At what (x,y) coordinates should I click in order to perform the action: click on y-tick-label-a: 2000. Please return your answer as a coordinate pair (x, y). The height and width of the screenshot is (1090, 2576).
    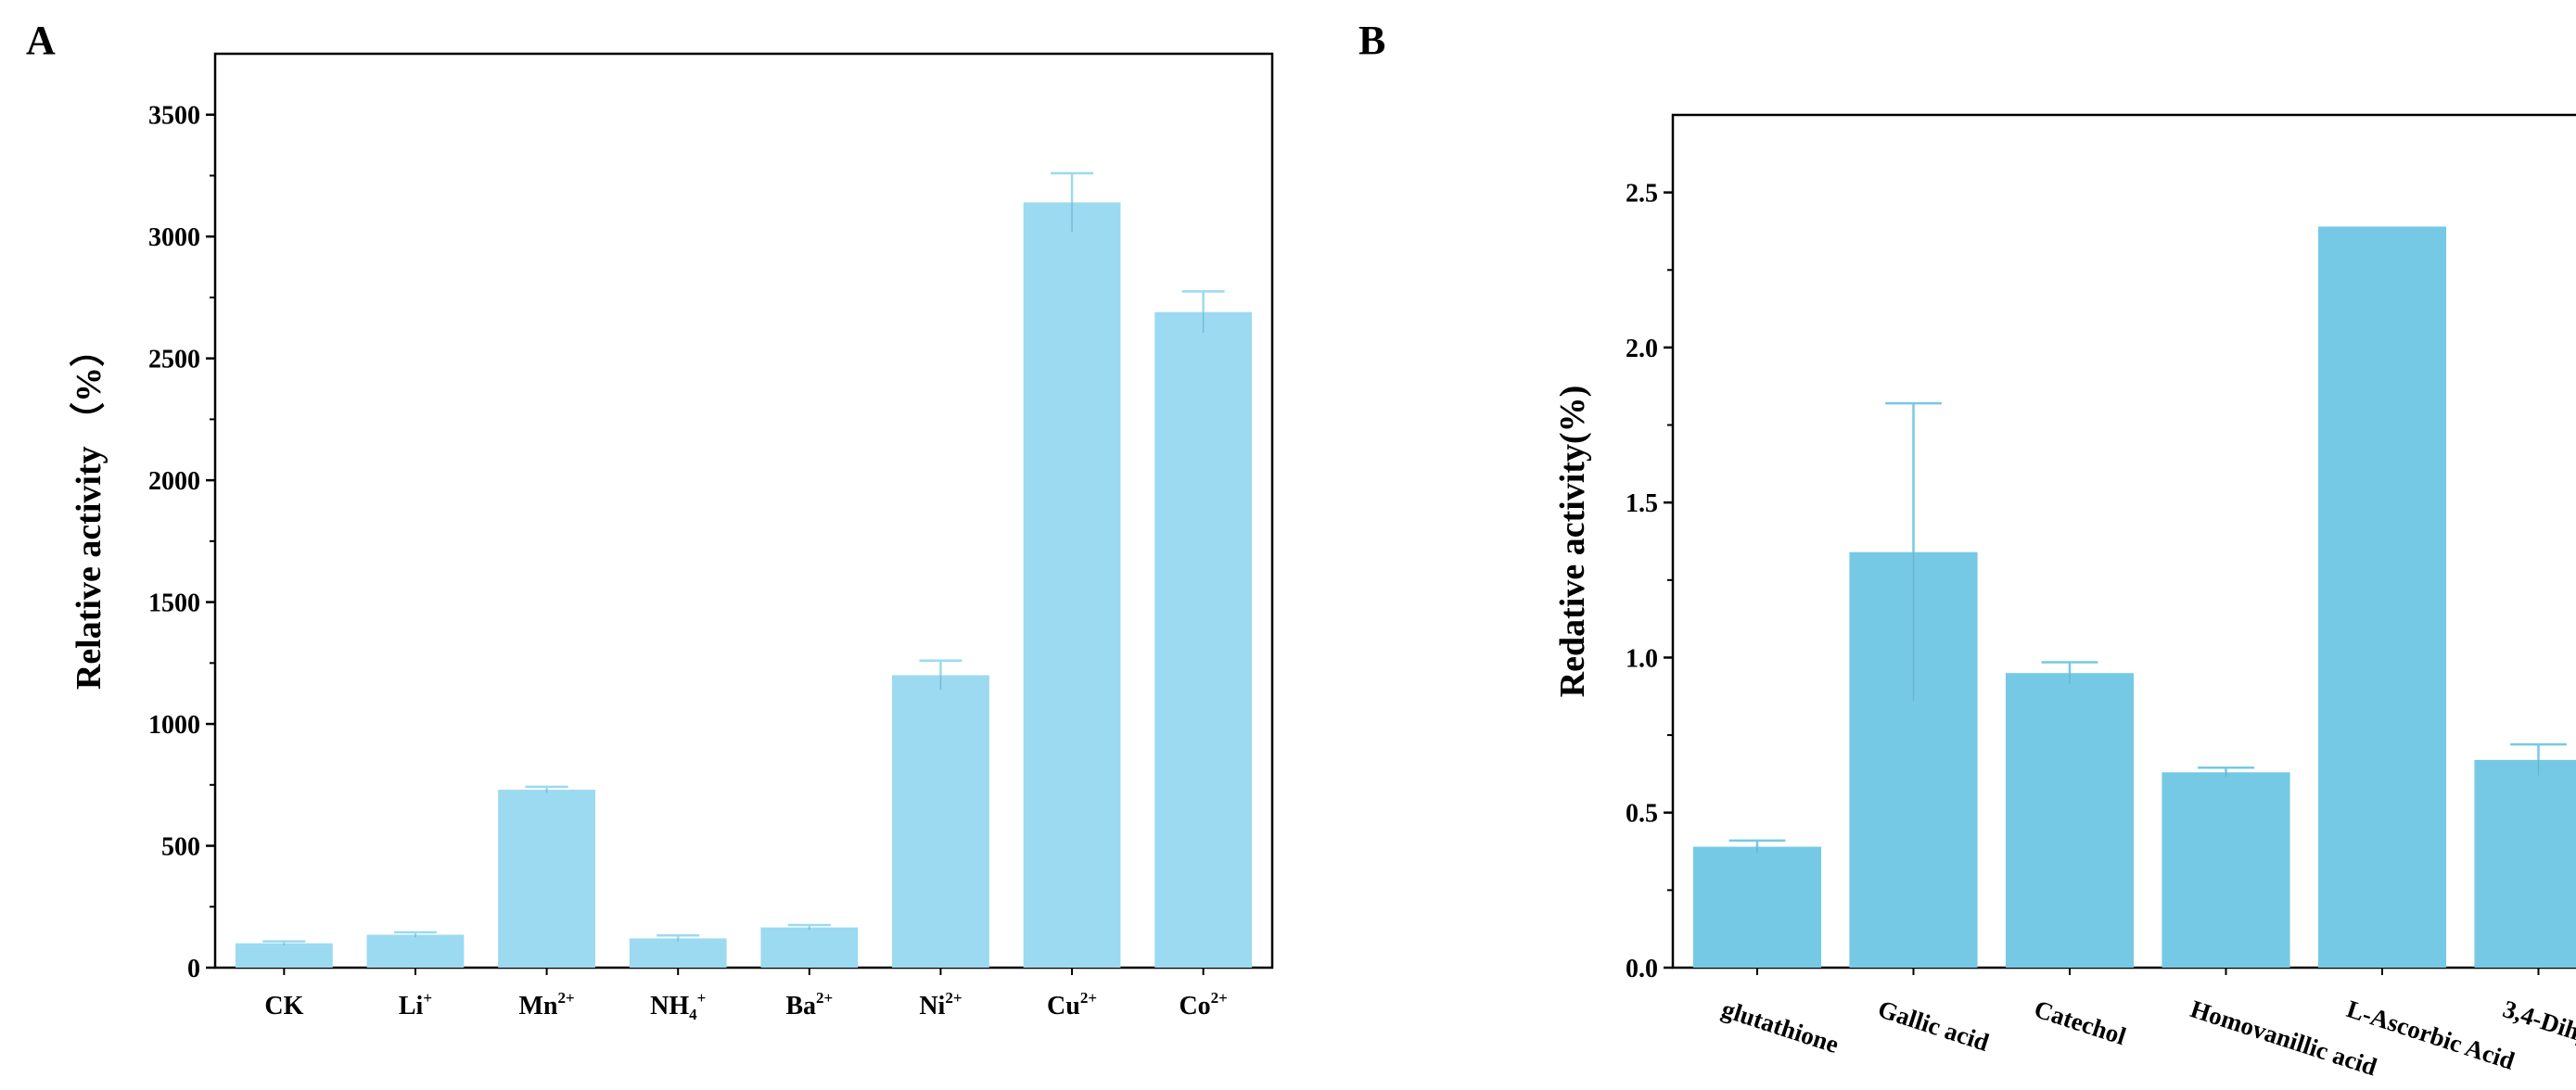
    Looking at the image, I should click on (174, 481).